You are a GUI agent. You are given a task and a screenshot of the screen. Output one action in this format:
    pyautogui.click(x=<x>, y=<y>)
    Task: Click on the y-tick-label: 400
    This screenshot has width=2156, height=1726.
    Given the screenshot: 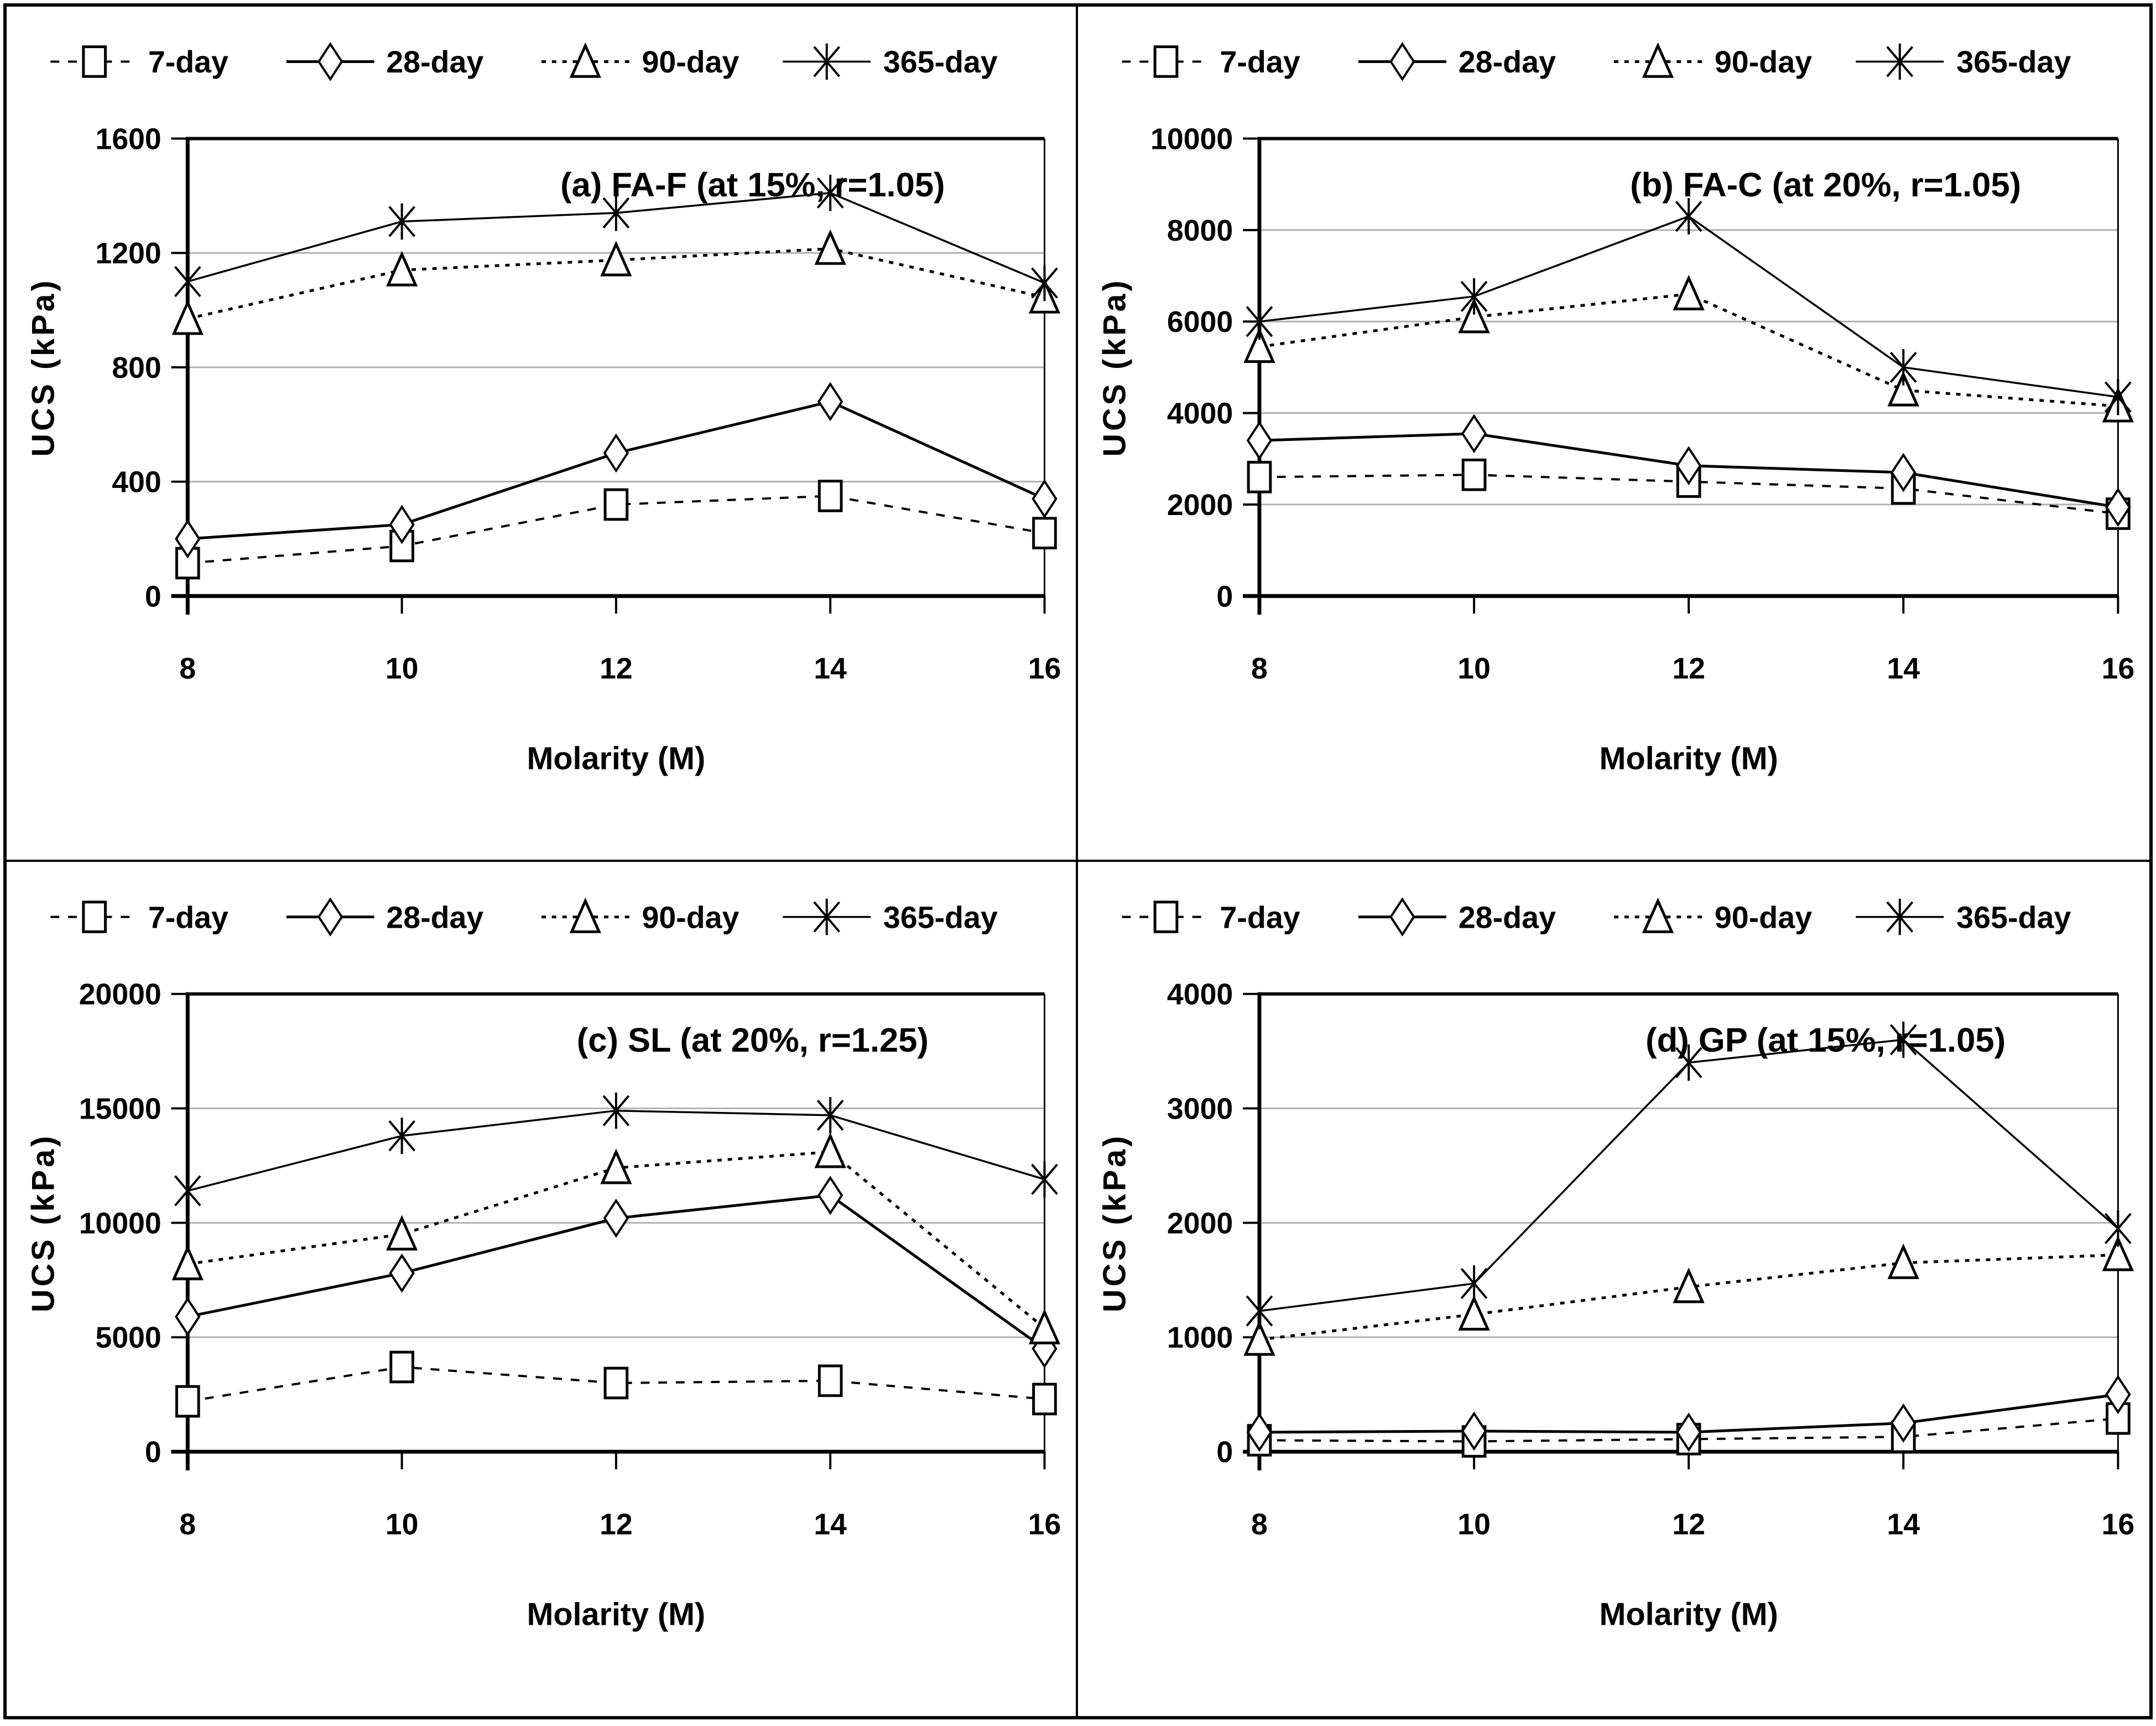 What is the action you would take?
    pyautogui.click(x=136, y=483)
    